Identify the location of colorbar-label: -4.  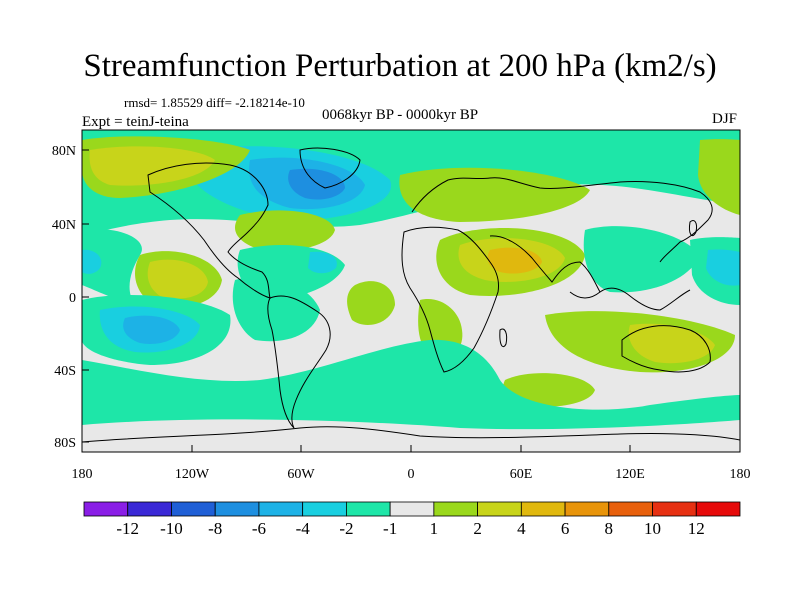
(303, 528).